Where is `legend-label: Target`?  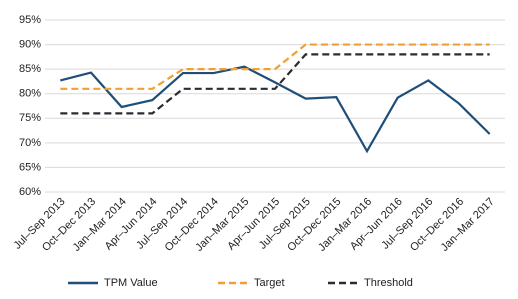
legend-label: Target is located at coordinates (269, 283).